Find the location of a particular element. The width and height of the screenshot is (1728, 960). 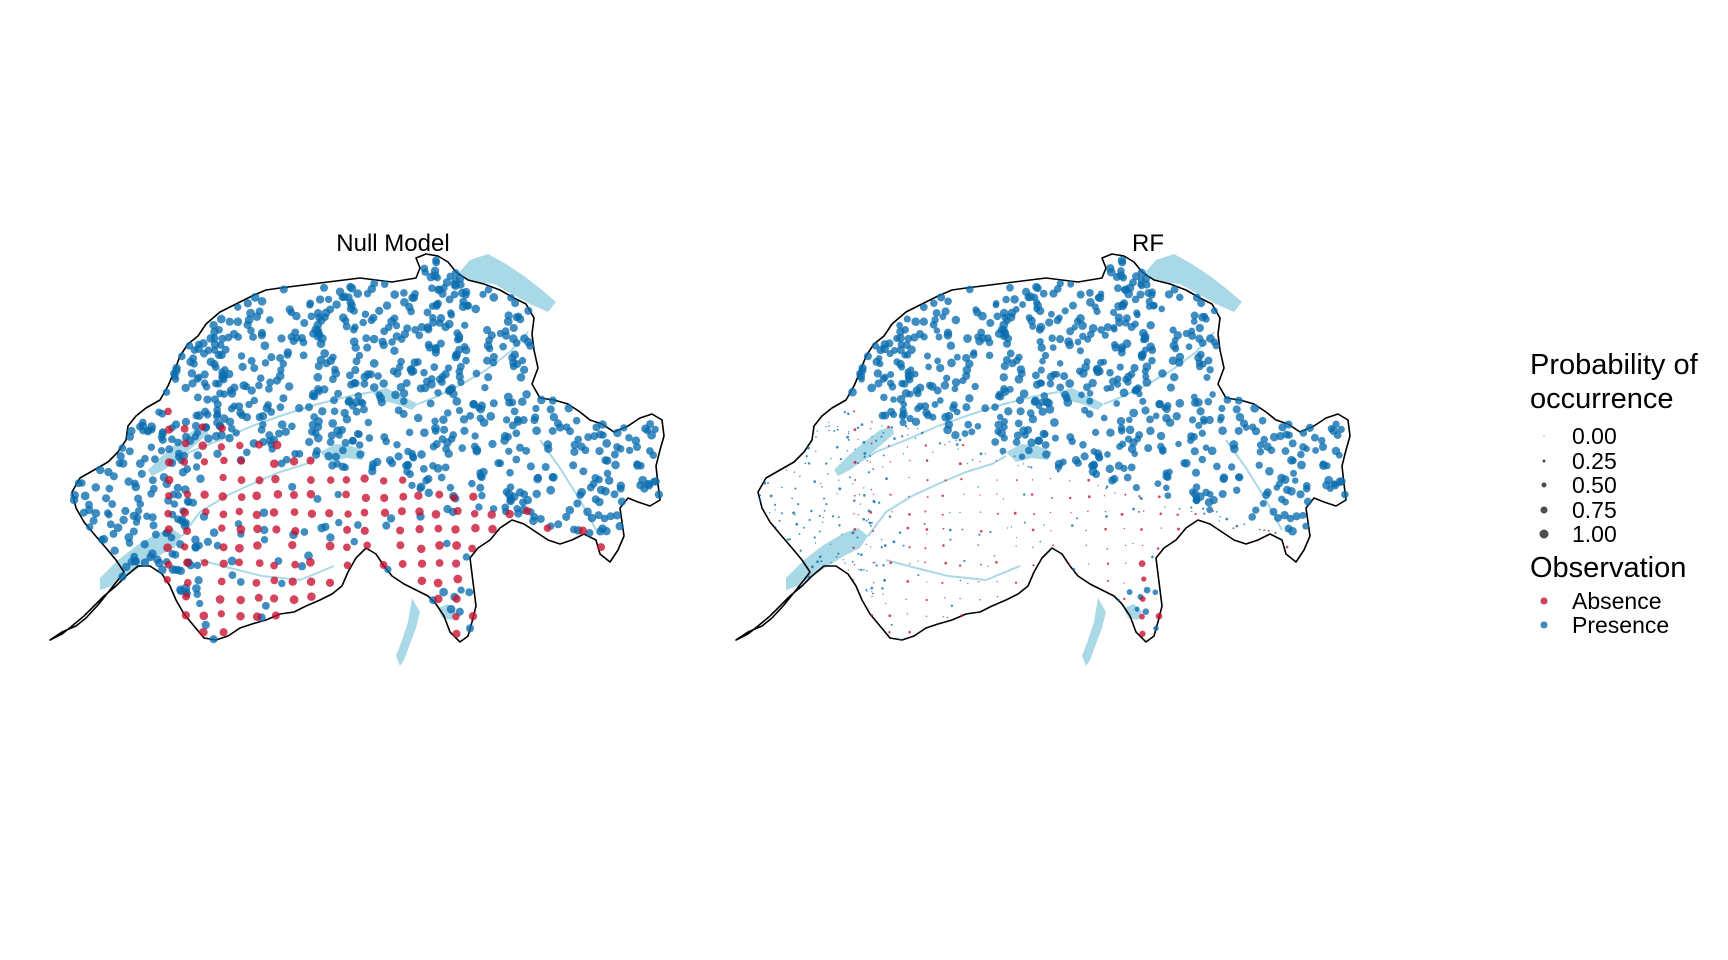

panel-title-rf: RF is located at coordinates (1148, 243).